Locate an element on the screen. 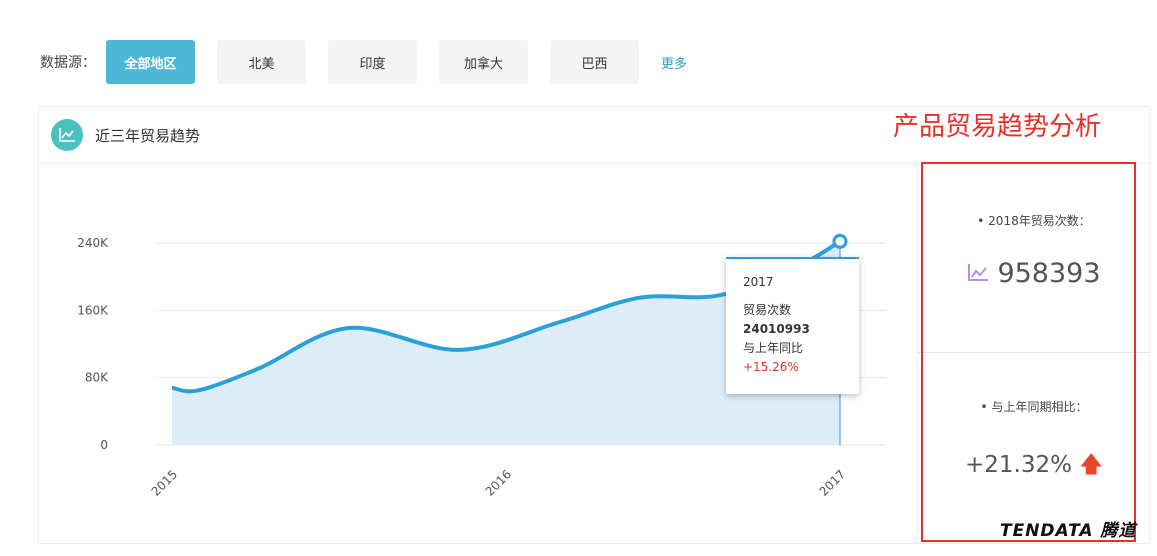 Image resolution: width=1157 pixels, height=556 pixels. y-tick-label: 0 is located at coordinates (104, 445).